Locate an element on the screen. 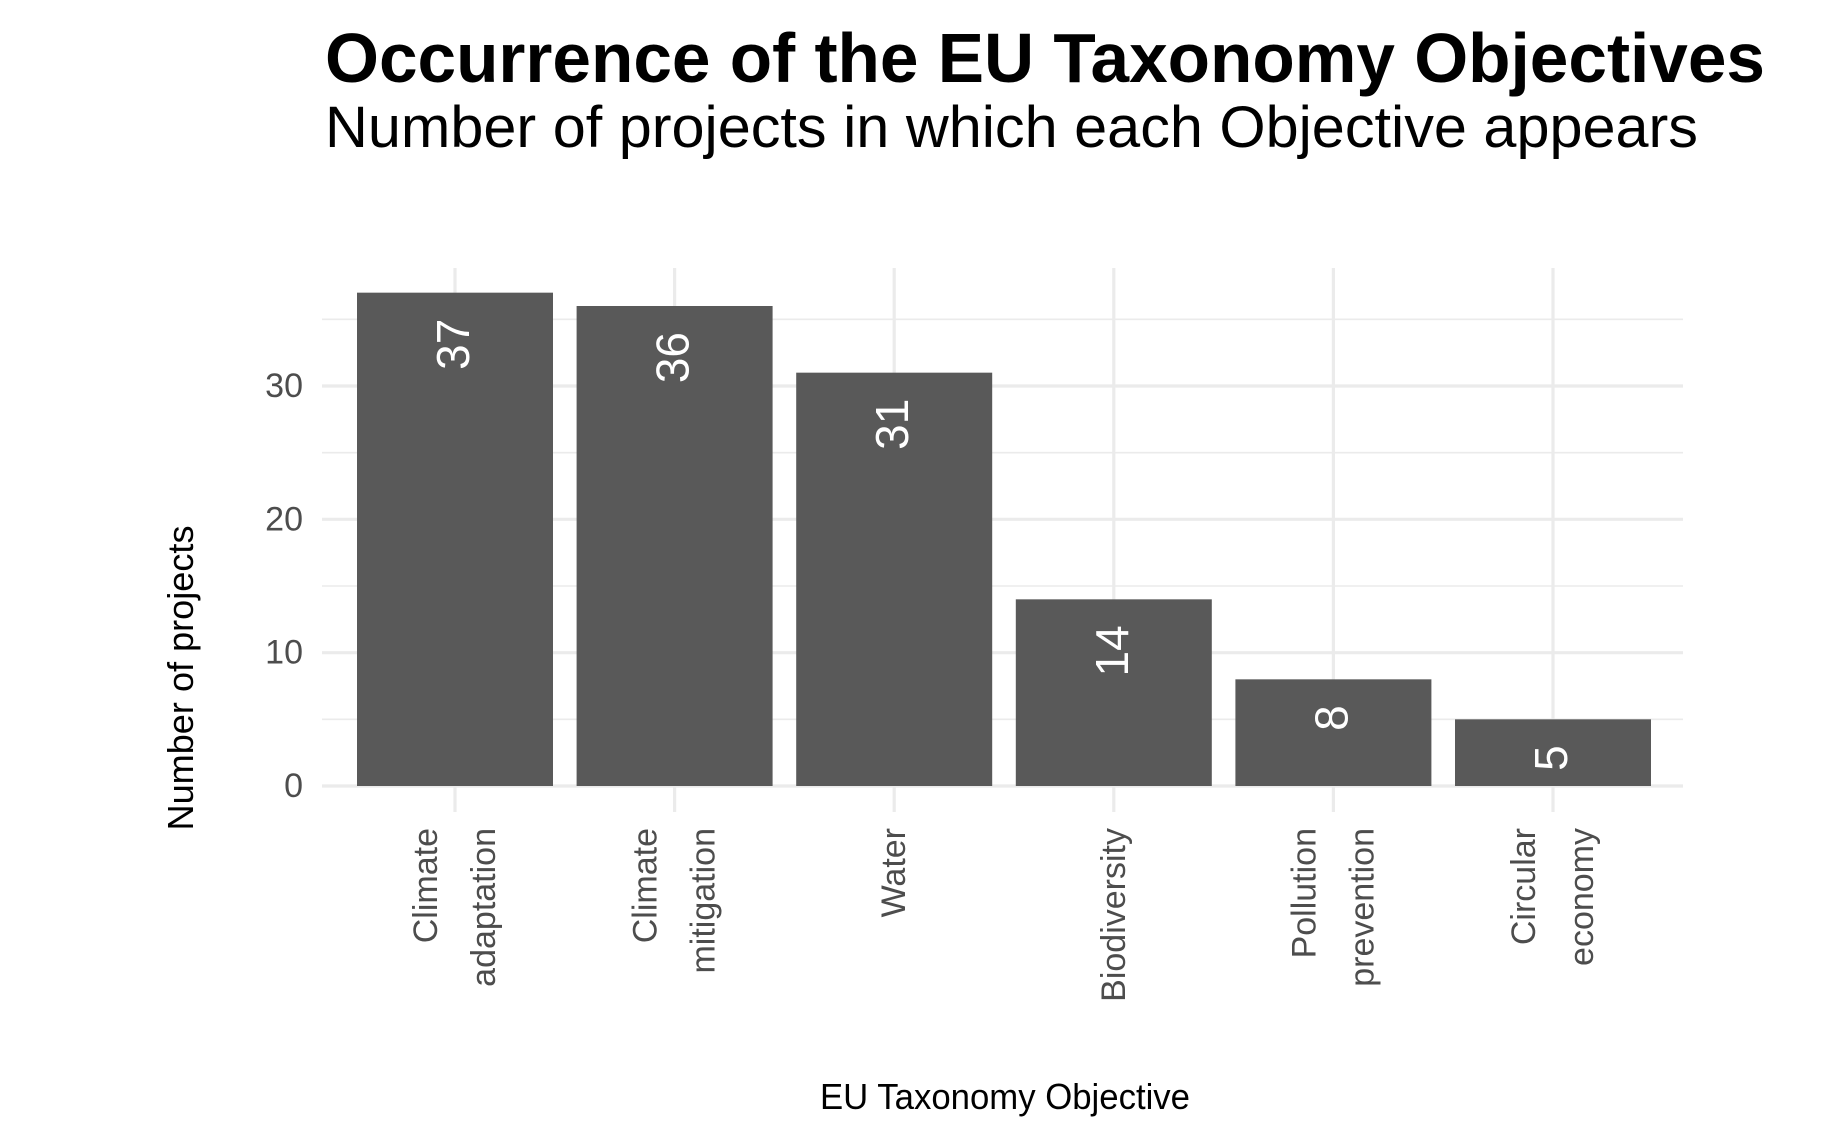  x-tick-label-2-line-0: Water is located at coordinates (894, 872).